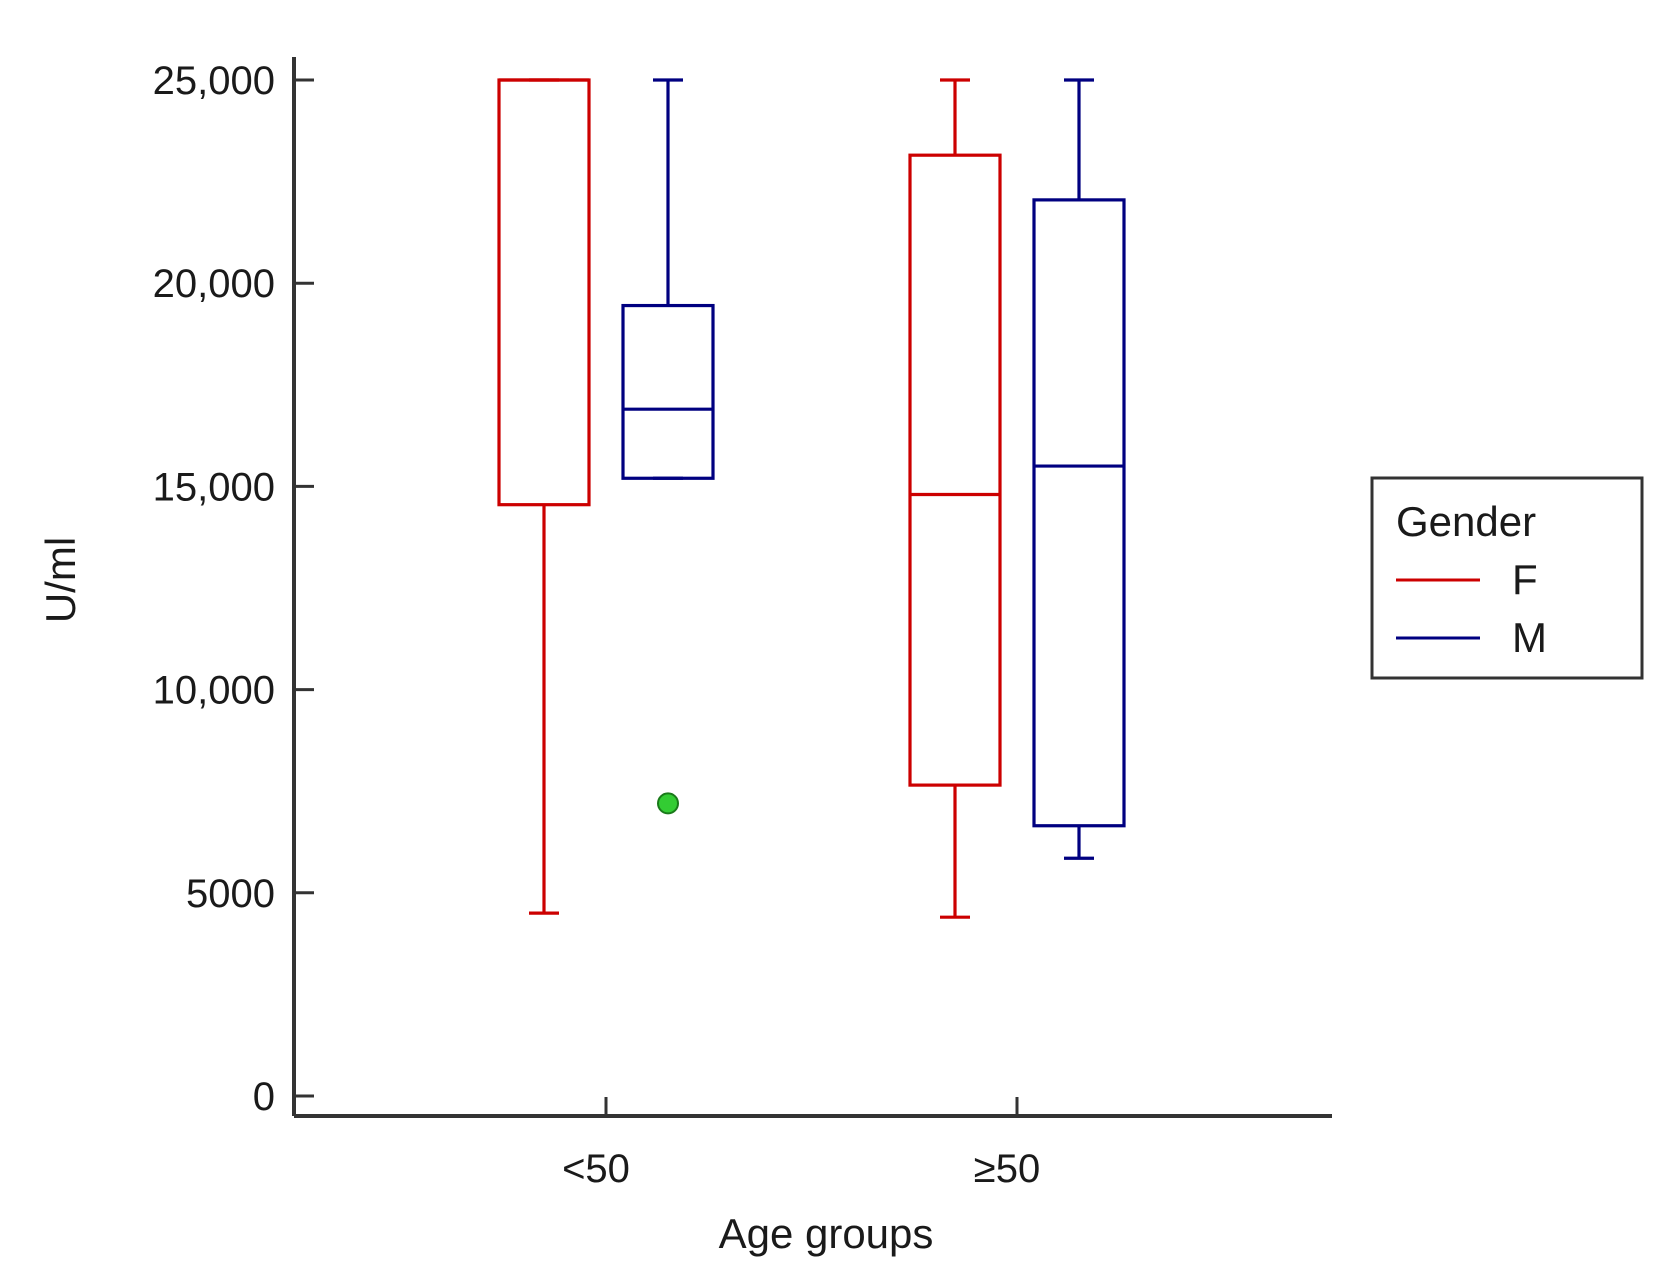 This screenshot has width=1666, height=1284. What do you see at coordinates (826, 1233) in the screenshot?
I see `x-axis-title: Age groups` at bounding box center [826, 1233].